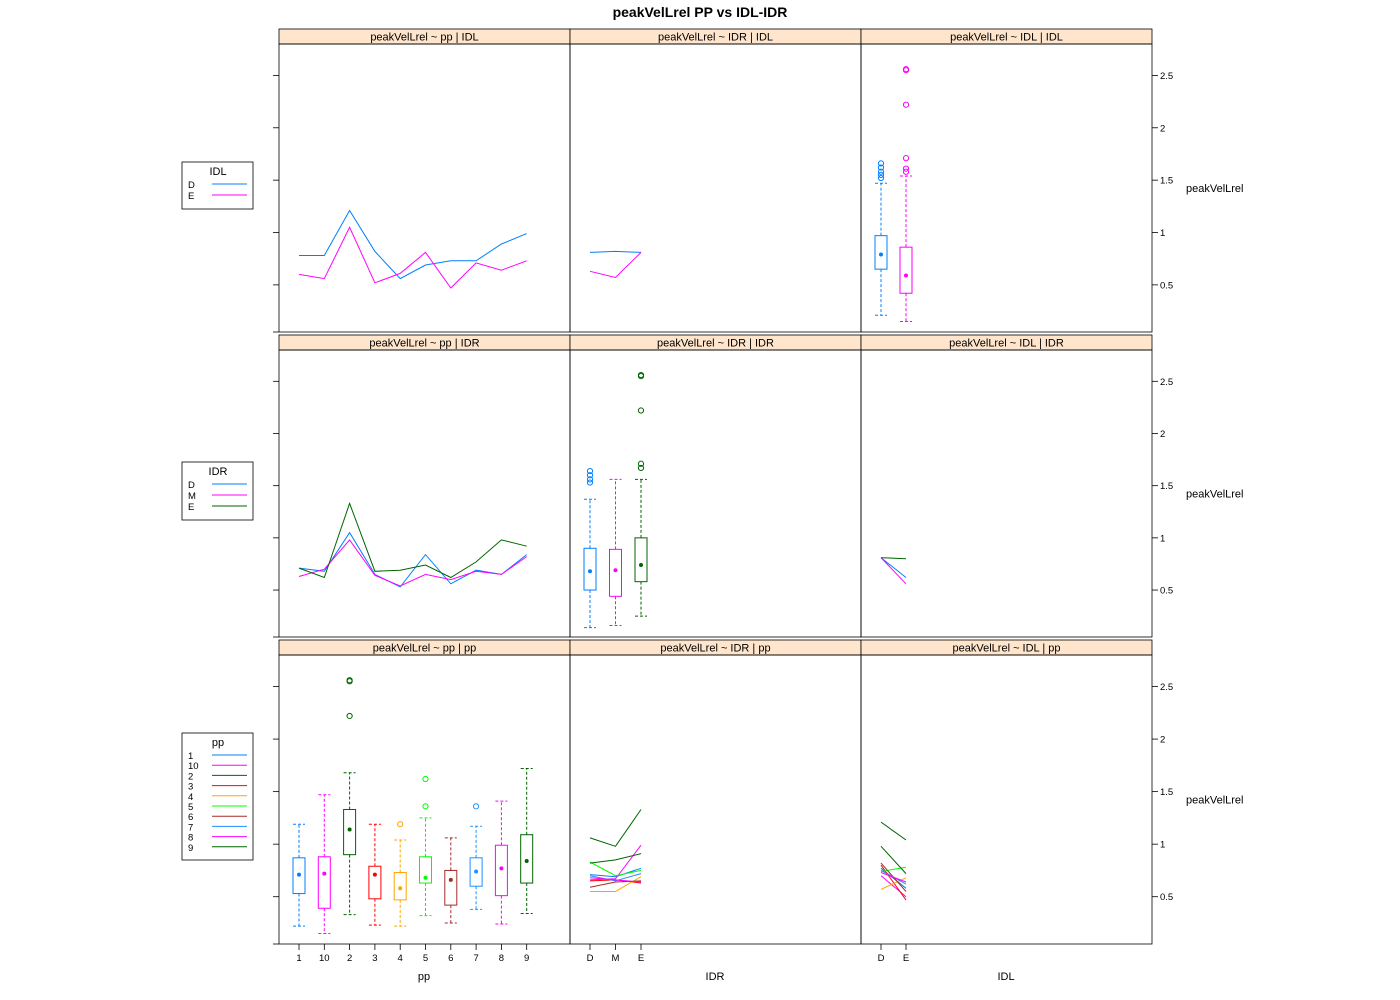 The width and height of the screenshot is (1400, 1000). What do you see at coordinates (424, 38) in the screenshot?
I see `strip-label: peakVelLrel ~ pp | IDL` at bounding box center [424, 38].